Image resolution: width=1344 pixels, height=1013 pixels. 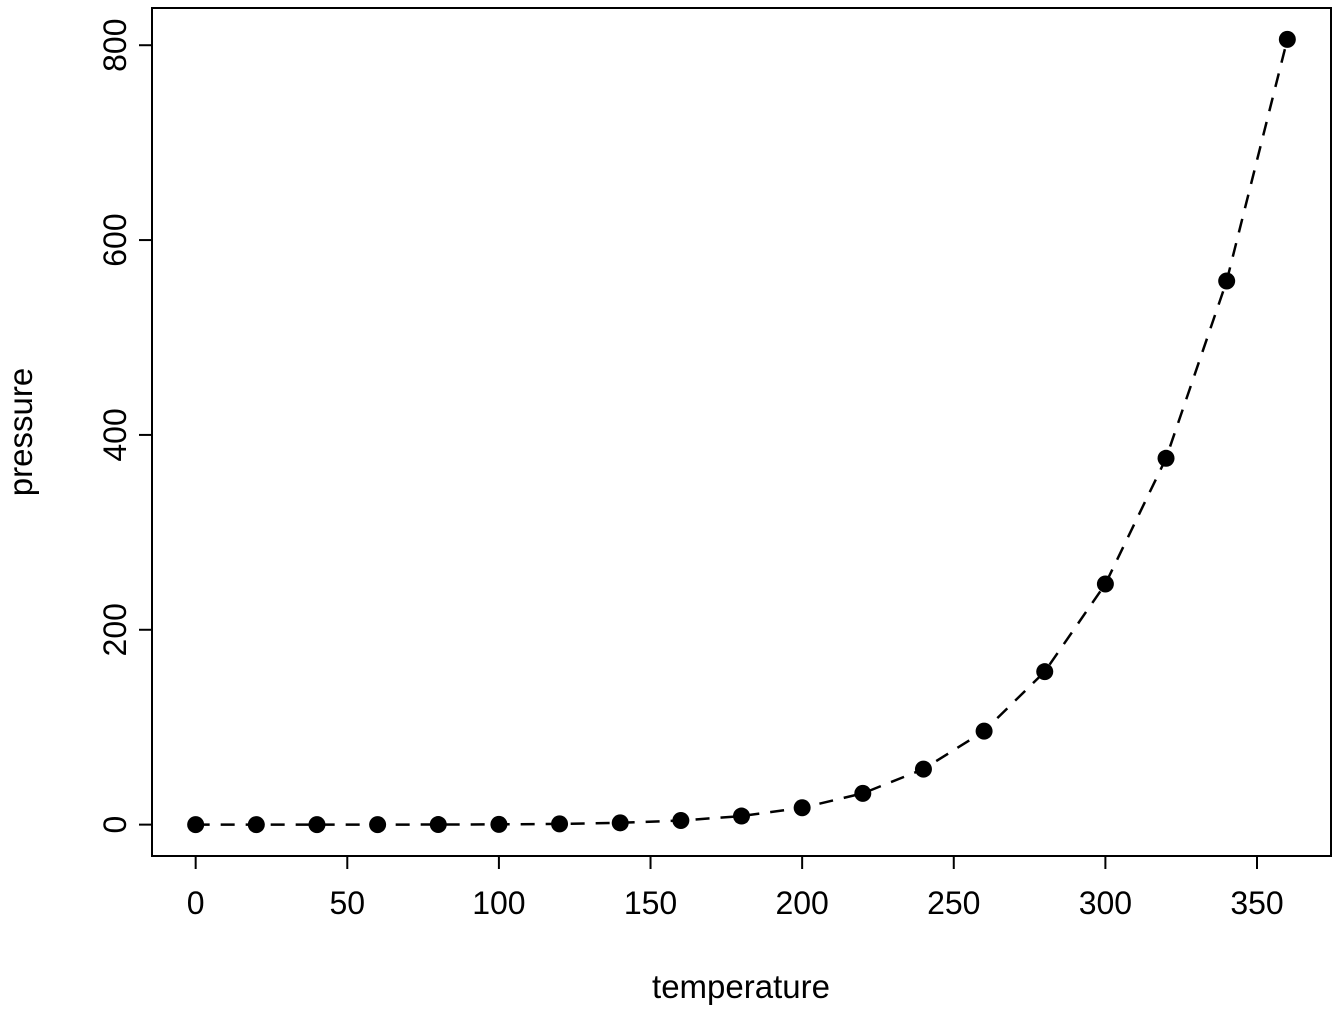 What do you see at coordinates (115, 239) in the screenshot?
I see `y-tick-label: 600` at bounding box center [115, 239].